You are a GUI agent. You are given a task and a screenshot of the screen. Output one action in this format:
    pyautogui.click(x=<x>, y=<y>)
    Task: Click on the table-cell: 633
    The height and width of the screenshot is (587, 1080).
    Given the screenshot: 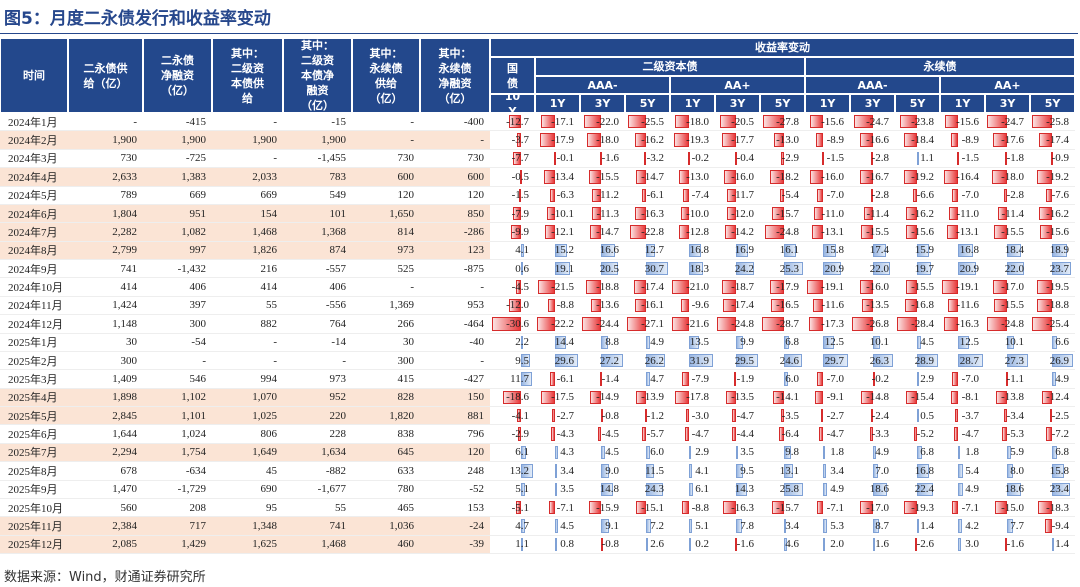 What is the action you would take?
    pyautogui.click(x=386, y=471)
    